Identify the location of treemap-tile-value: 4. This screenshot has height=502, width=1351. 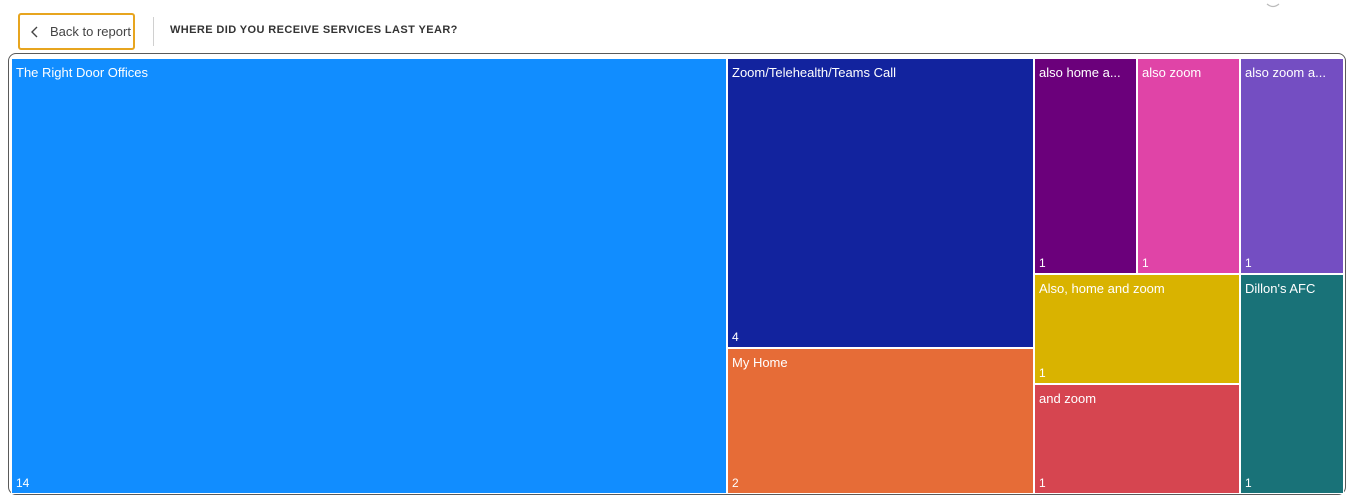
(735, 337).